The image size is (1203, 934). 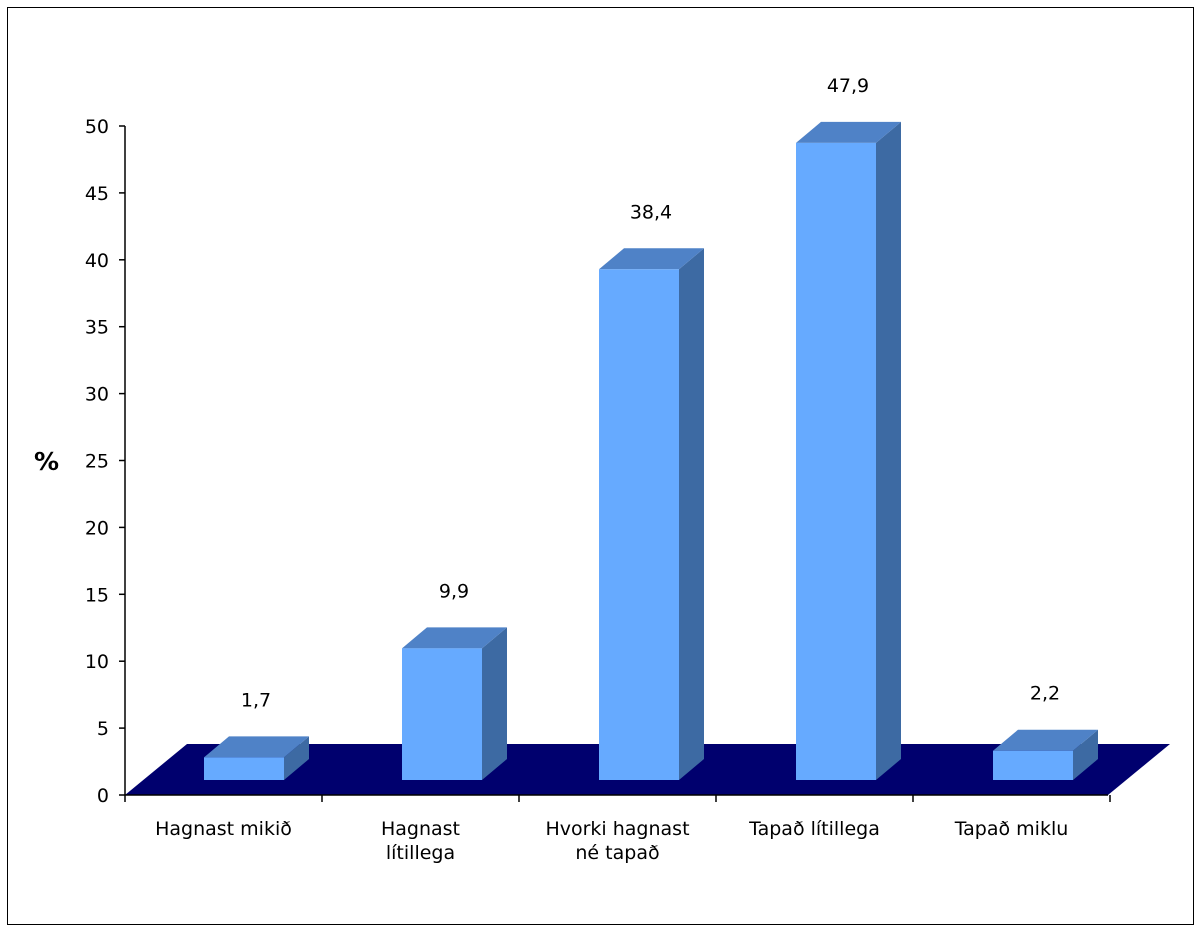 I want to click on y-axis-title: %, so click(x=46, y=461).